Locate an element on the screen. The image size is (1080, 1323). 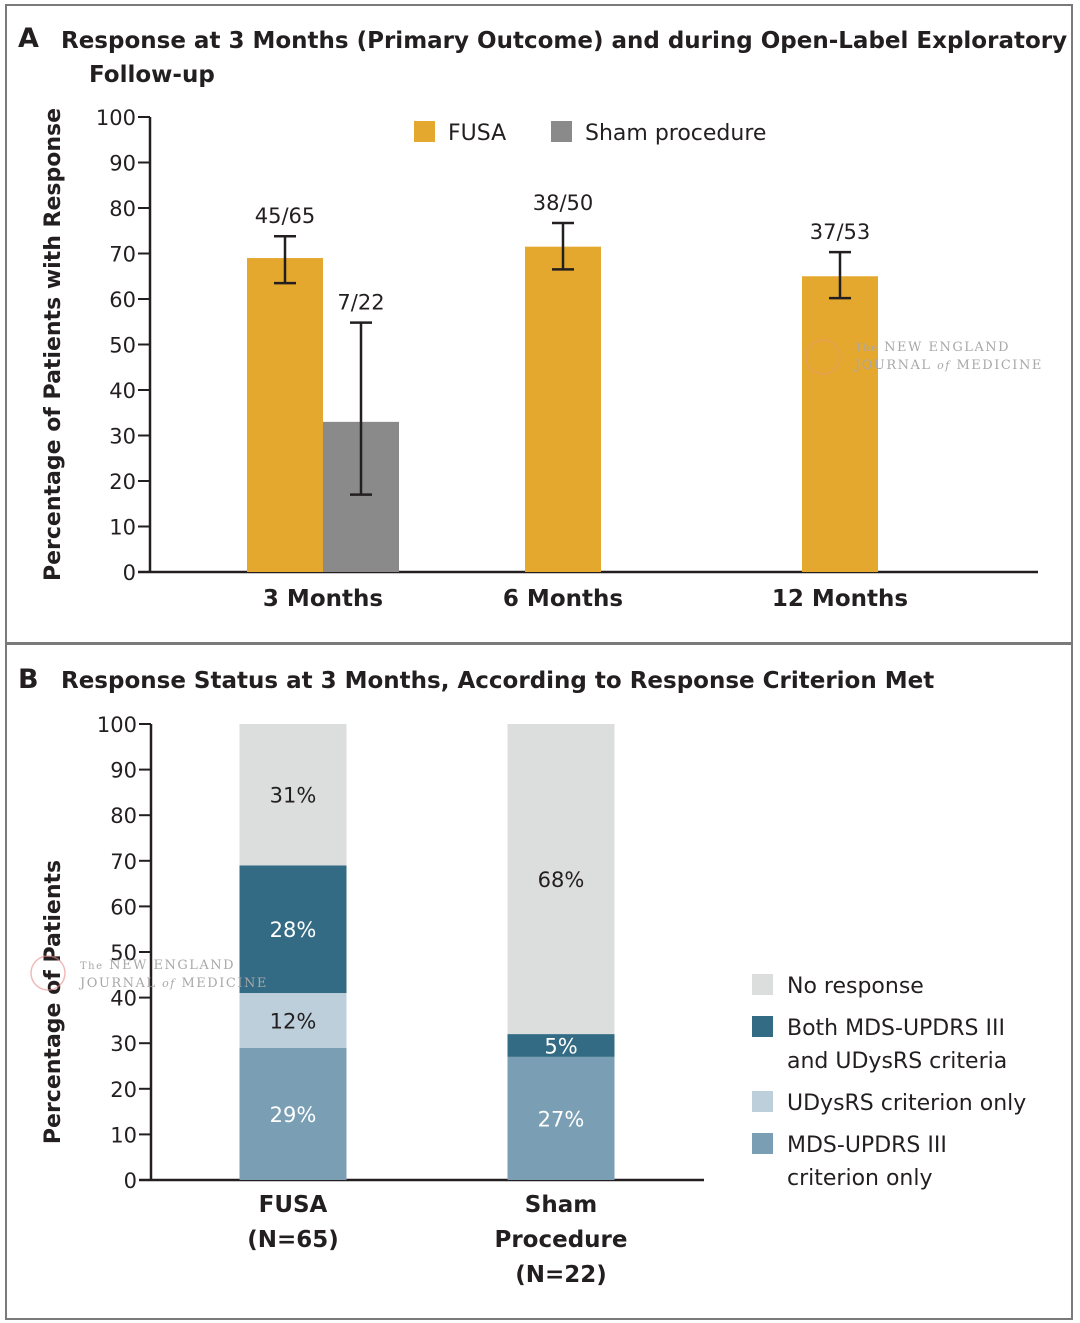
watermark-a: The NEW ENGLAND JOURNAL of MEDICINE is located at coordinates (924, 357).